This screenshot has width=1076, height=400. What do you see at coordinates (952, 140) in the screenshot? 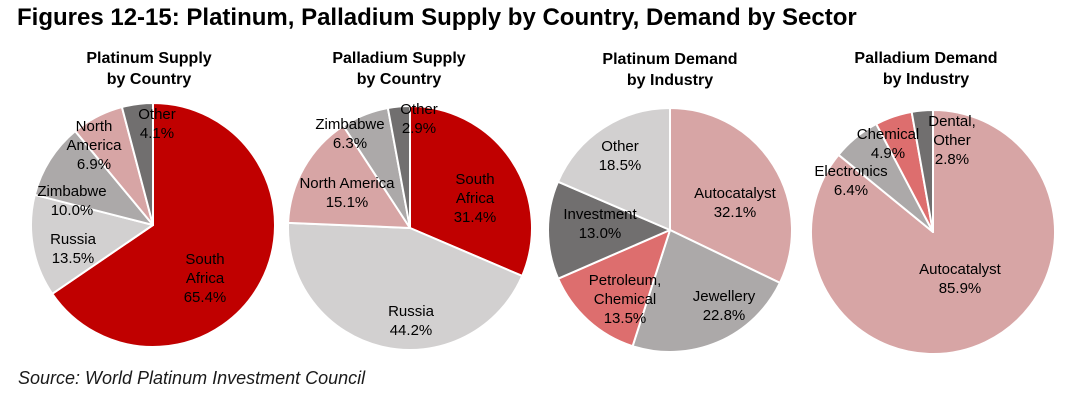
I see `slice-label-dental-other: Dental, Other 2.8%` at bounding box center [952, 140].